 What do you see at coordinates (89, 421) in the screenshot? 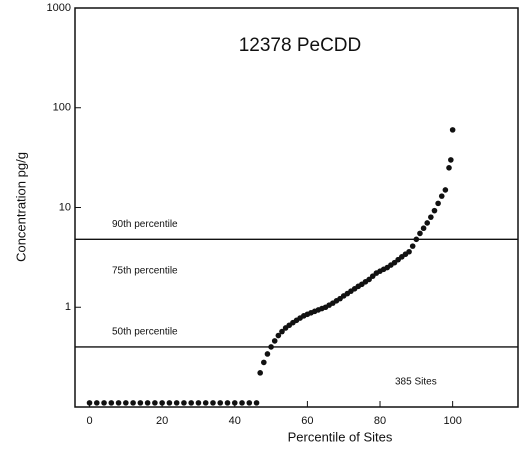
I see `x-tick-label: 0` at bounding box center [89, 421].